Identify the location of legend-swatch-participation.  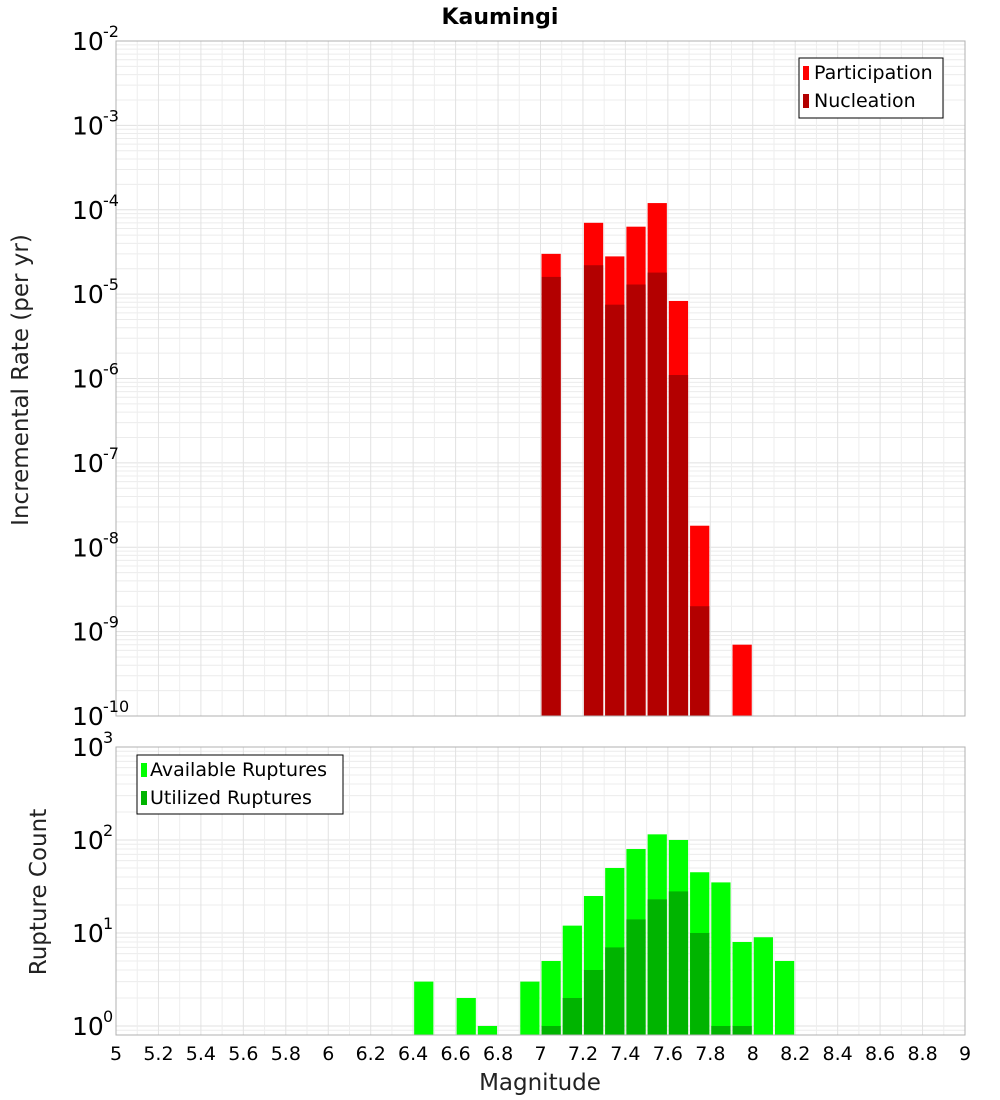
(806, 73).